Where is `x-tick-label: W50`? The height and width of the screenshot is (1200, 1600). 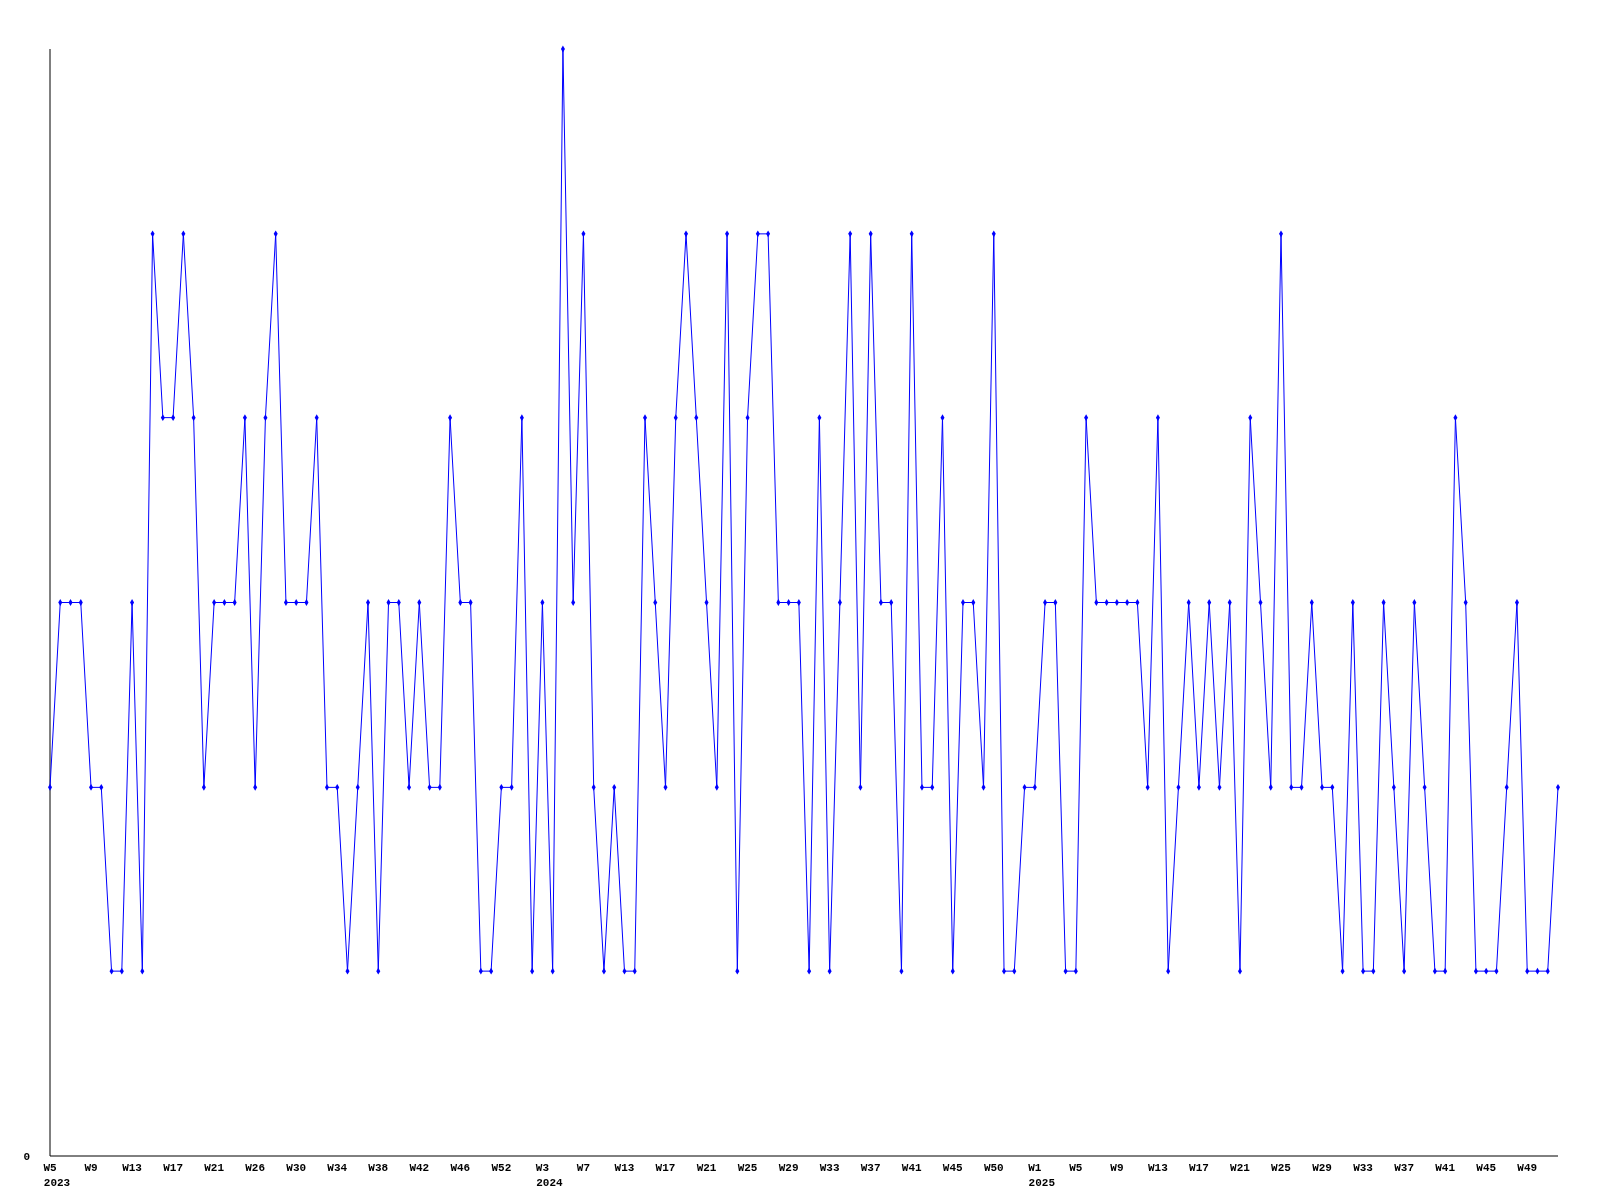
x-tick-label: W50 is located at coordinates (993, 1168).